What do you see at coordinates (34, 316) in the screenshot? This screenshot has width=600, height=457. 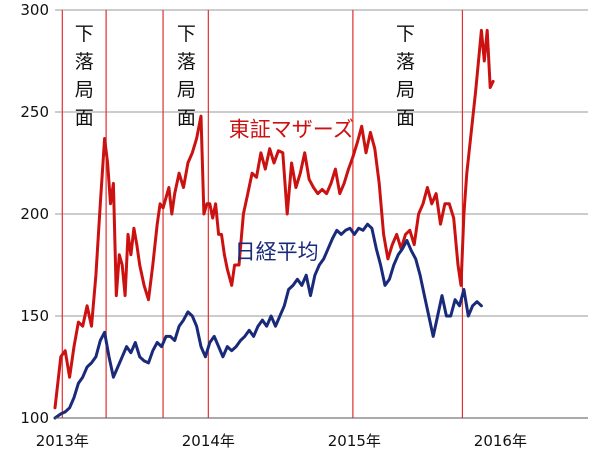 I see `y-tick-label: 150` at bounding box center [34, 316].